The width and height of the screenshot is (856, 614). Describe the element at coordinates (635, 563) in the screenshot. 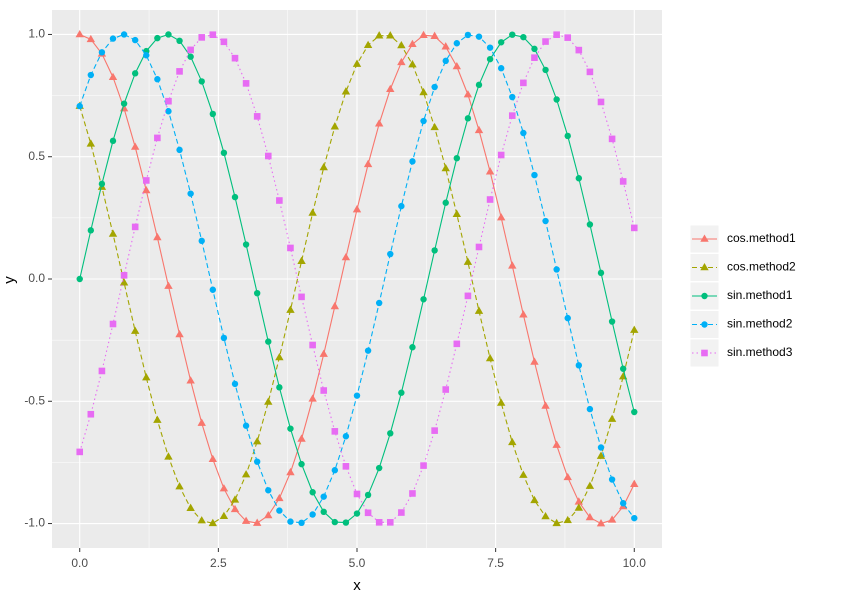

I see `x-tick-label: 10.0` at that location.